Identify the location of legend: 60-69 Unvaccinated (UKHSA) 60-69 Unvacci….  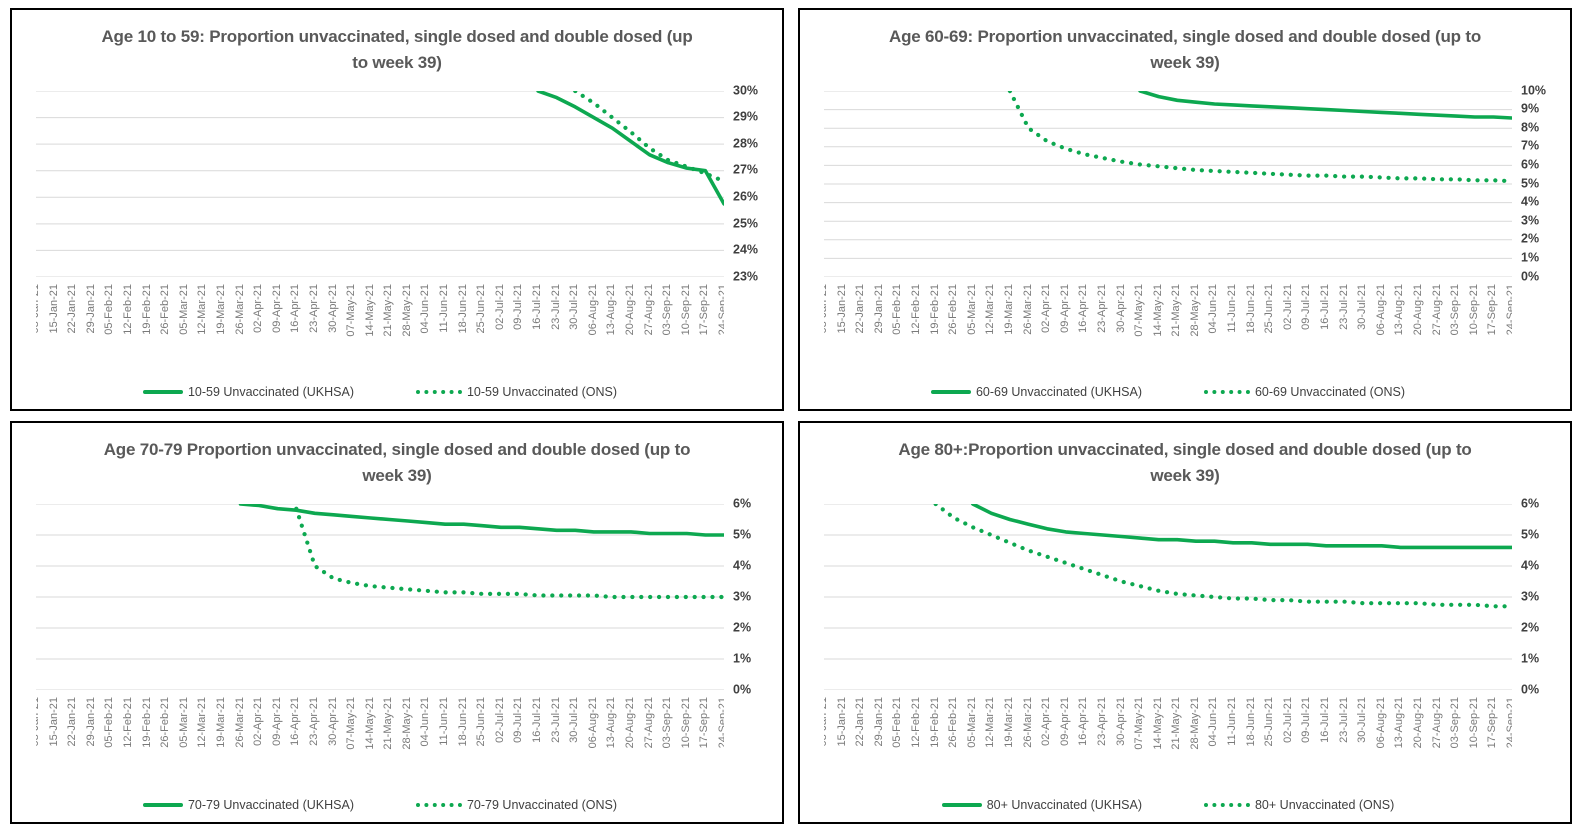
(1168, 392).